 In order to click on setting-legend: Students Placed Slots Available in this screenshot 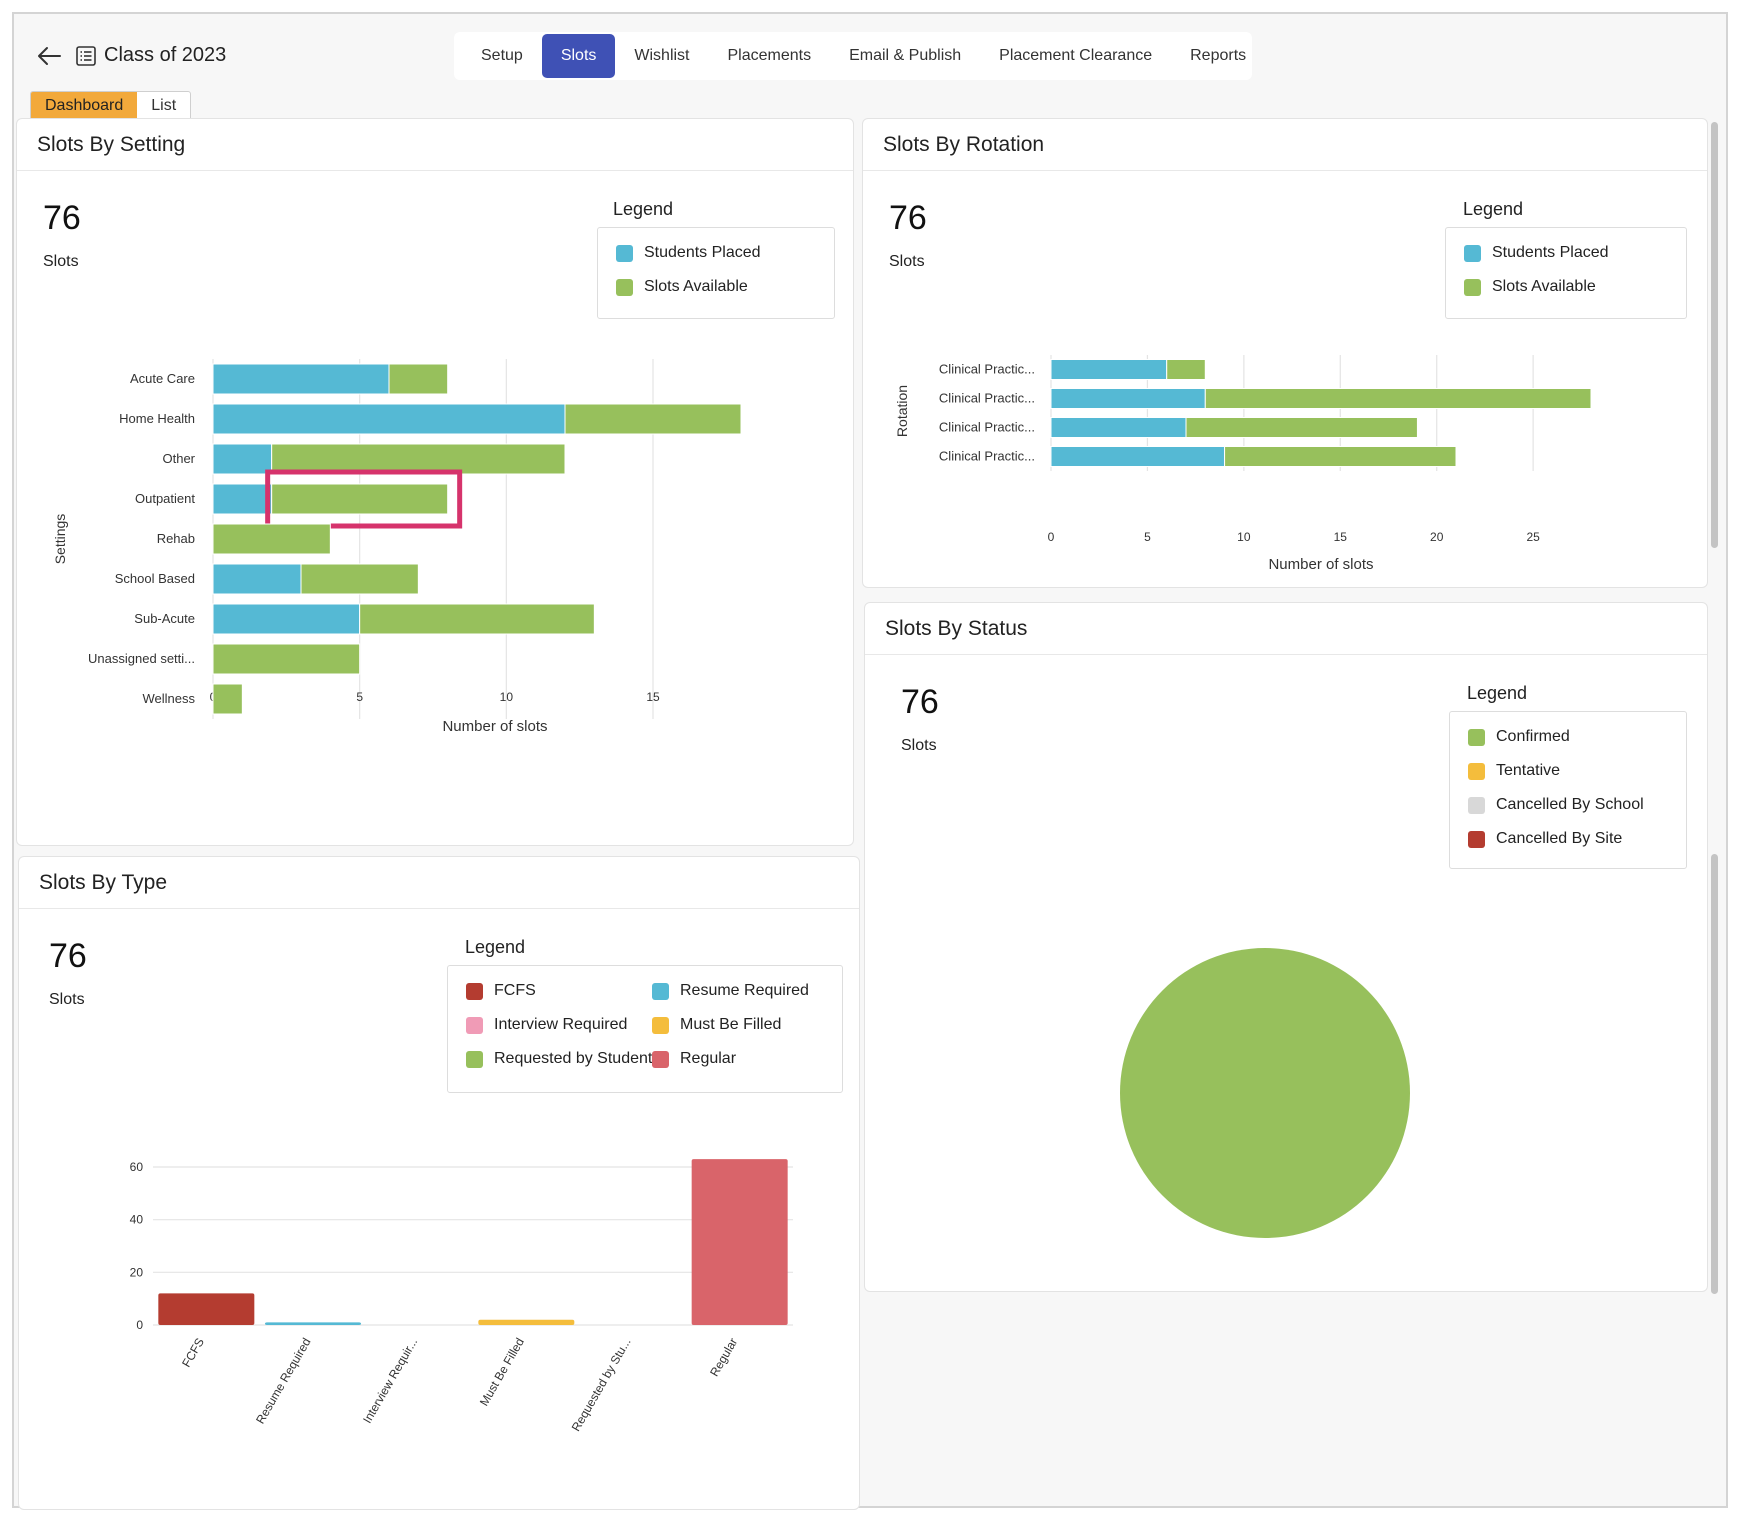, I will do `click(716, 273)`.